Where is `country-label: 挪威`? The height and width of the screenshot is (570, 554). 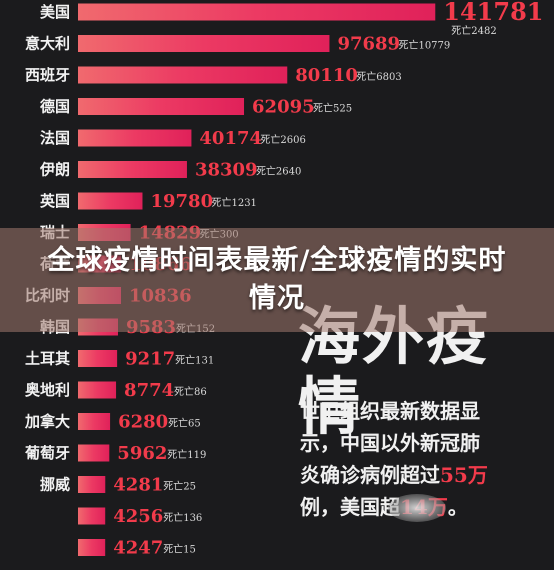
country-label: 挪威 is located at coordinates (55, 485).